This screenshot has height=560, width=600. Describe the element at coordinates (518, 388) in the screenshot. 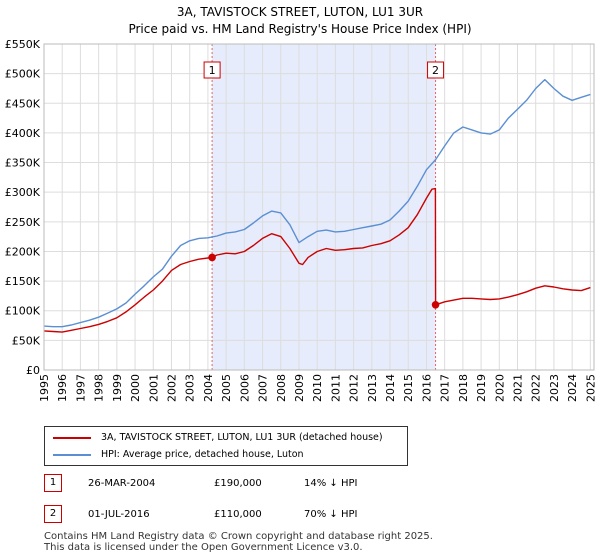

I see `x-tick-label: 2021` at that location.